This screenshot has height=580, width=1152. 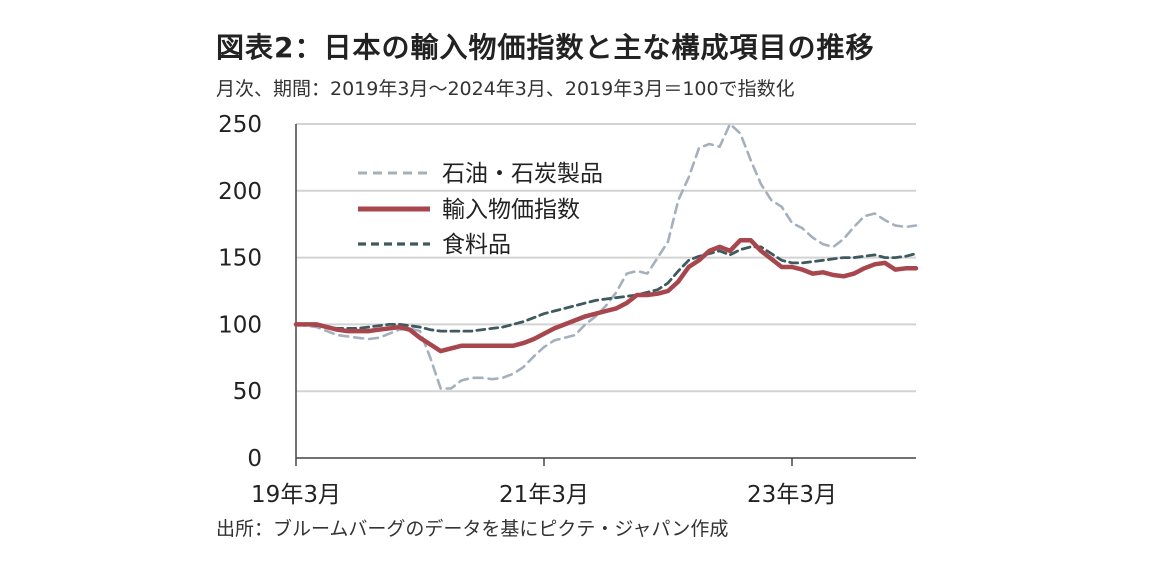 I want to click on legend-label: 食料品, so click(x=476, y=245).